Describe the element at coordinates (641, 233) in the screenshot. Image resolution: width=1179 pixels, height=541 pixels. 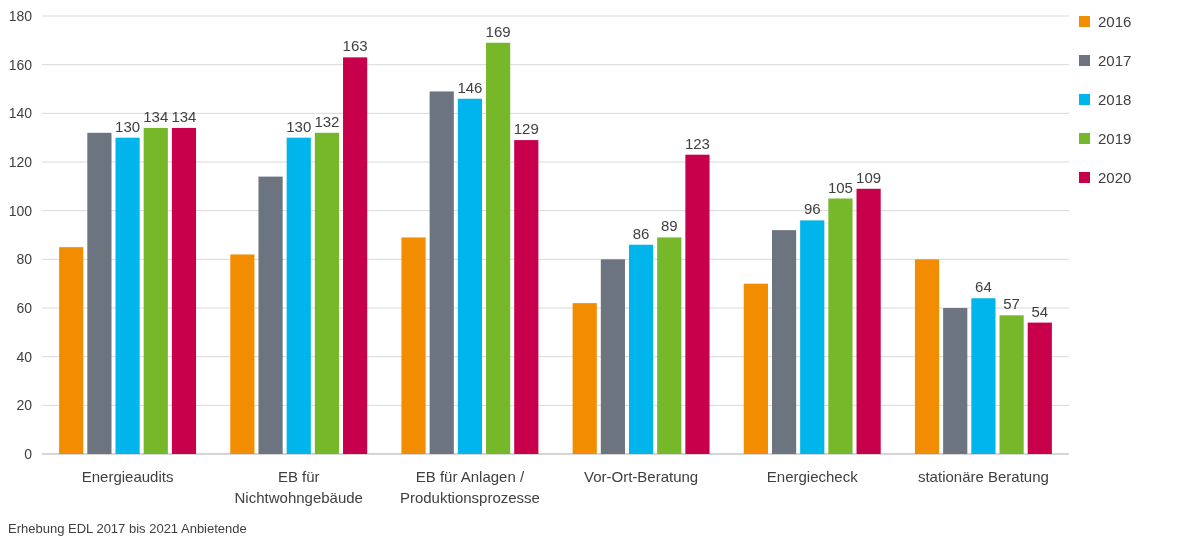
I see `data-label: 86` at that location.